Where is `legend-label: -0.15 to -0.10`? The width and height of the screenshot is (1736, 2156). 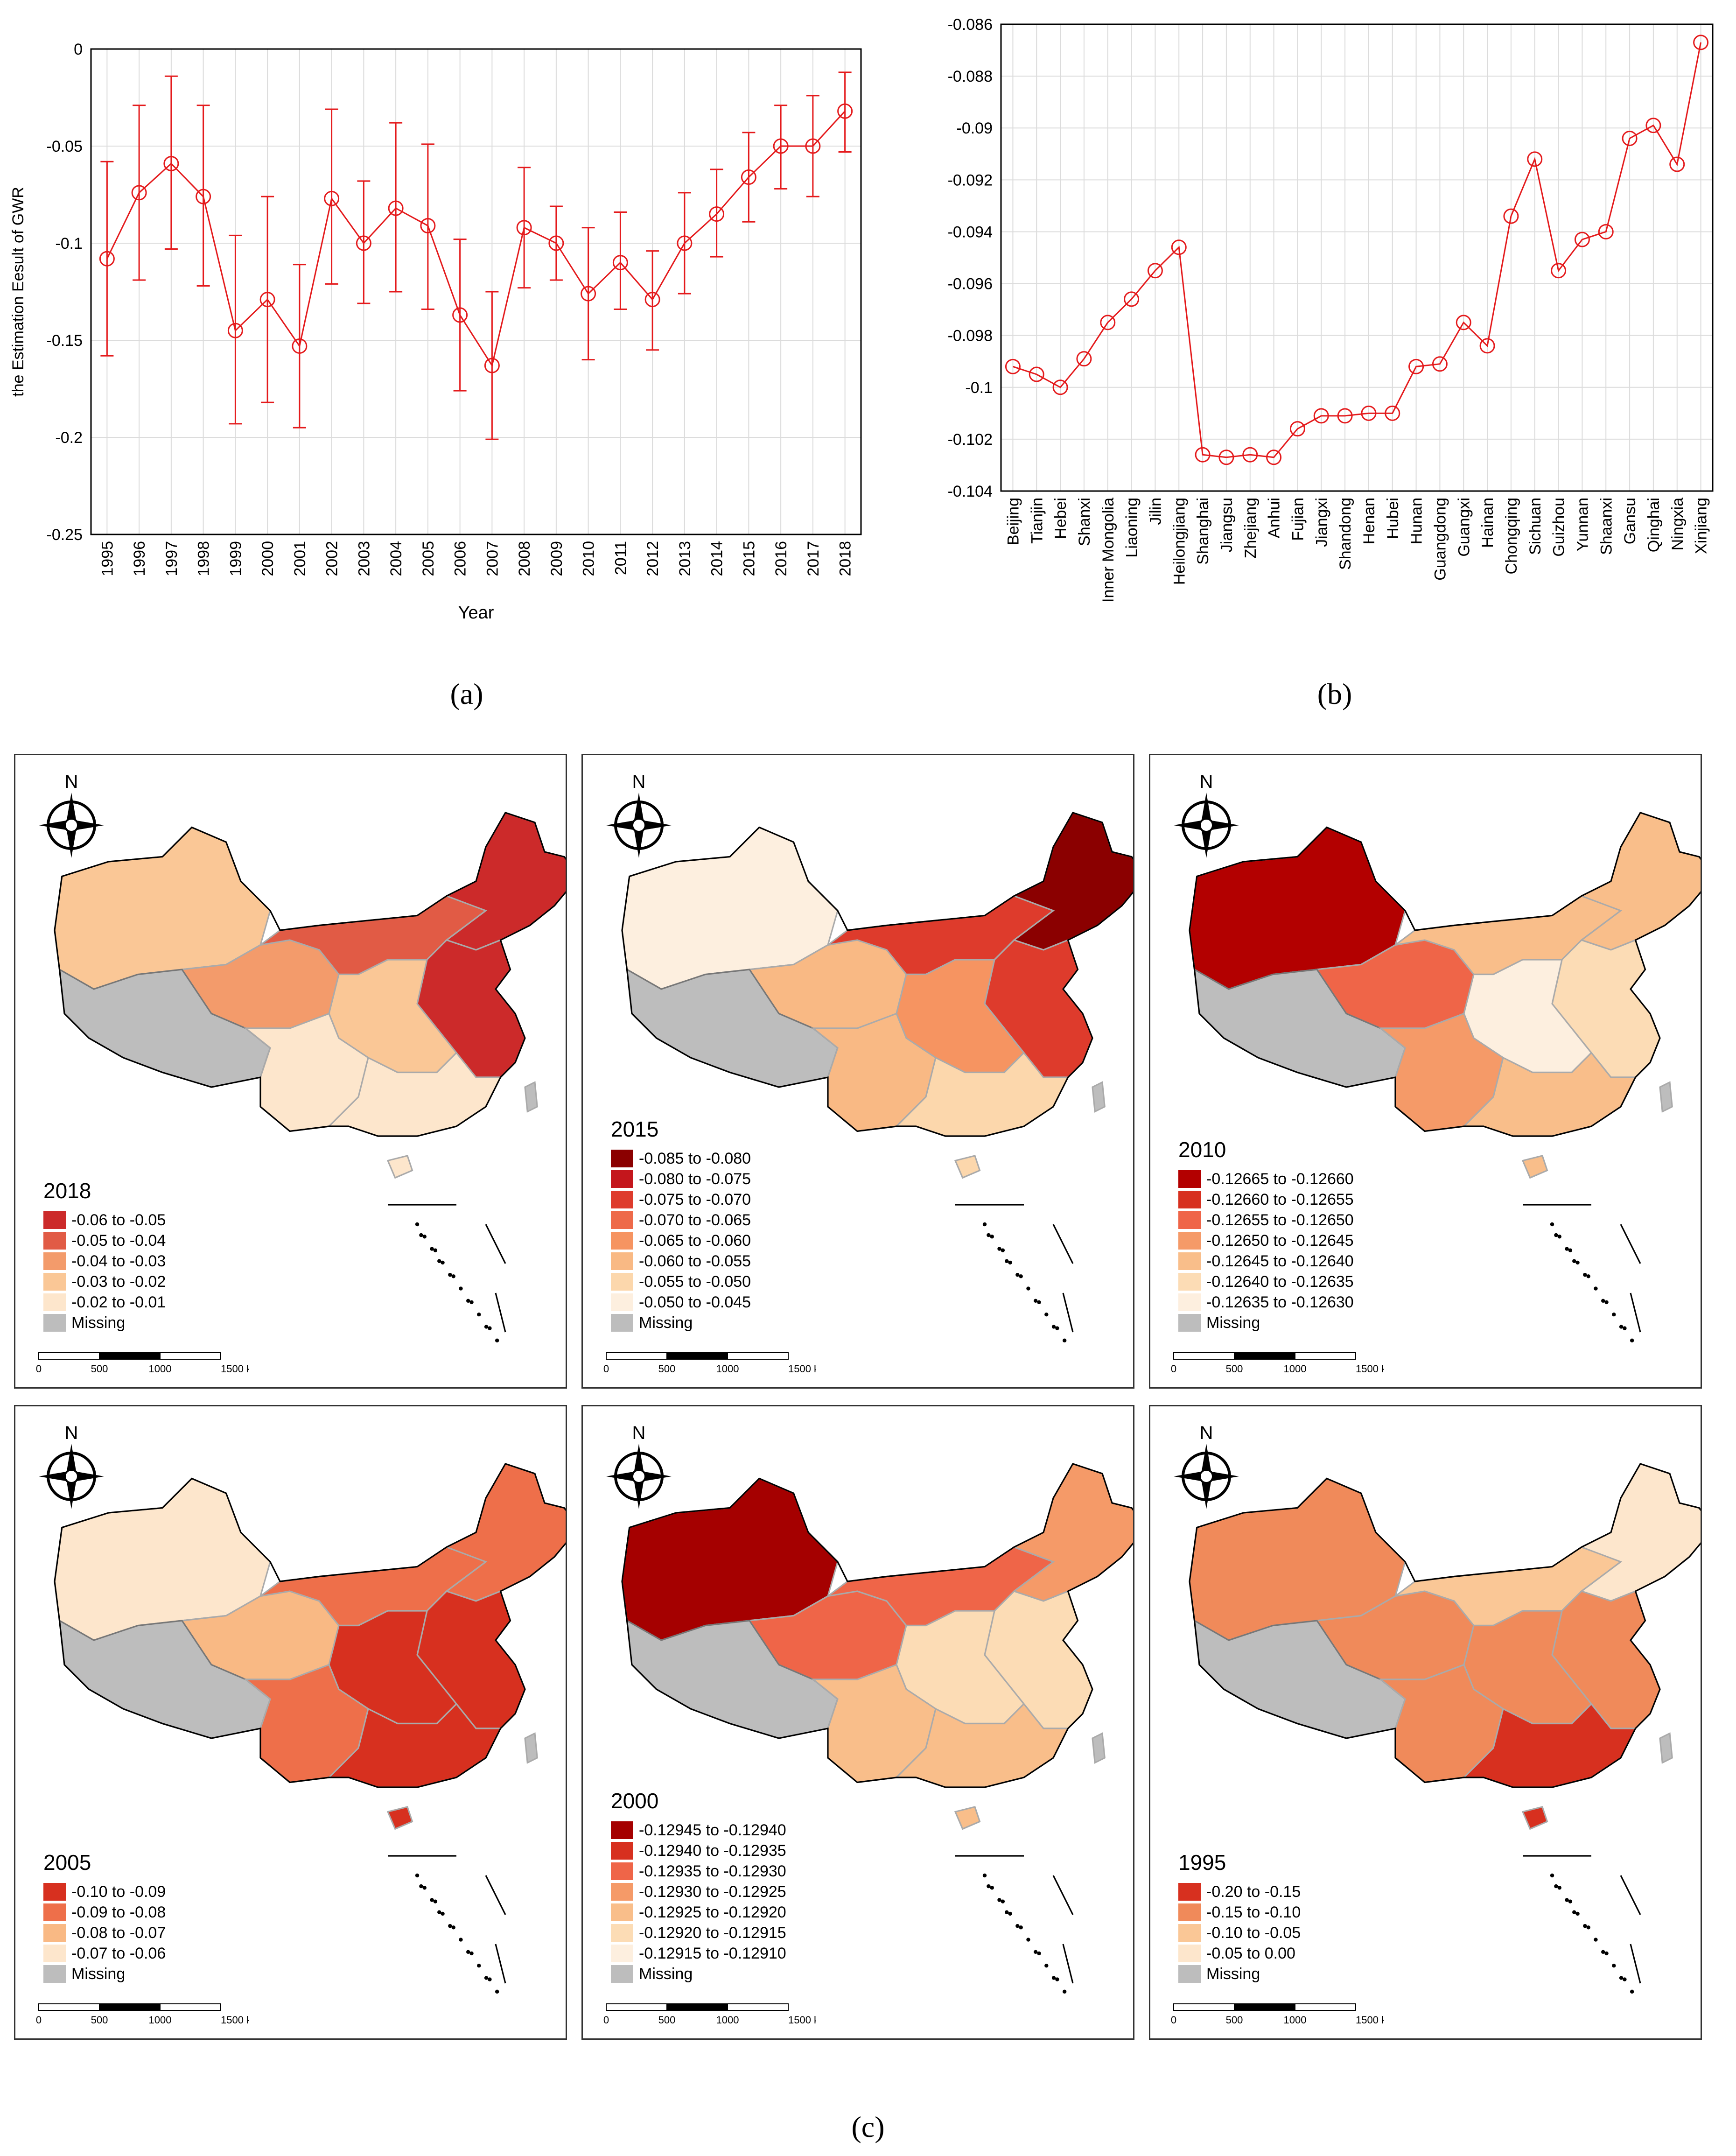 legend-label: -0.15 to -0.10 is located at coordinates (1253, 1912).